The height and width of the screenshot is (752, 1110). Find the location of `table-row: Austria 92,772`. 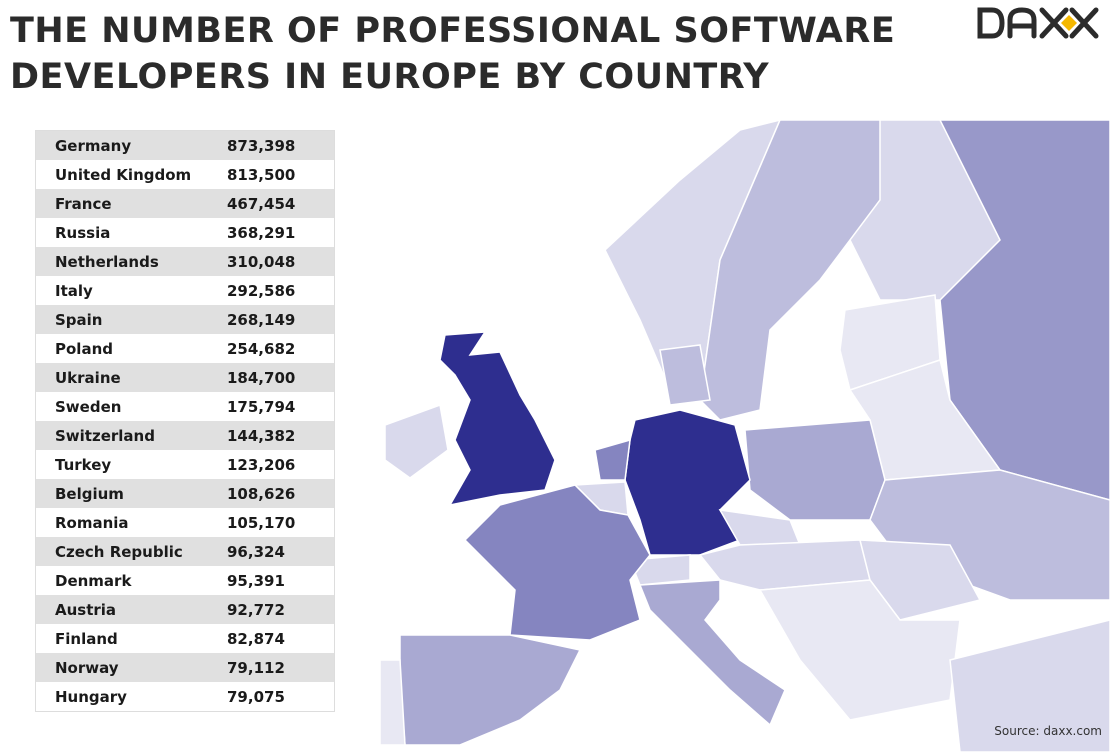

table-row: Austria 92,772 is located at coordinates (185, 609).